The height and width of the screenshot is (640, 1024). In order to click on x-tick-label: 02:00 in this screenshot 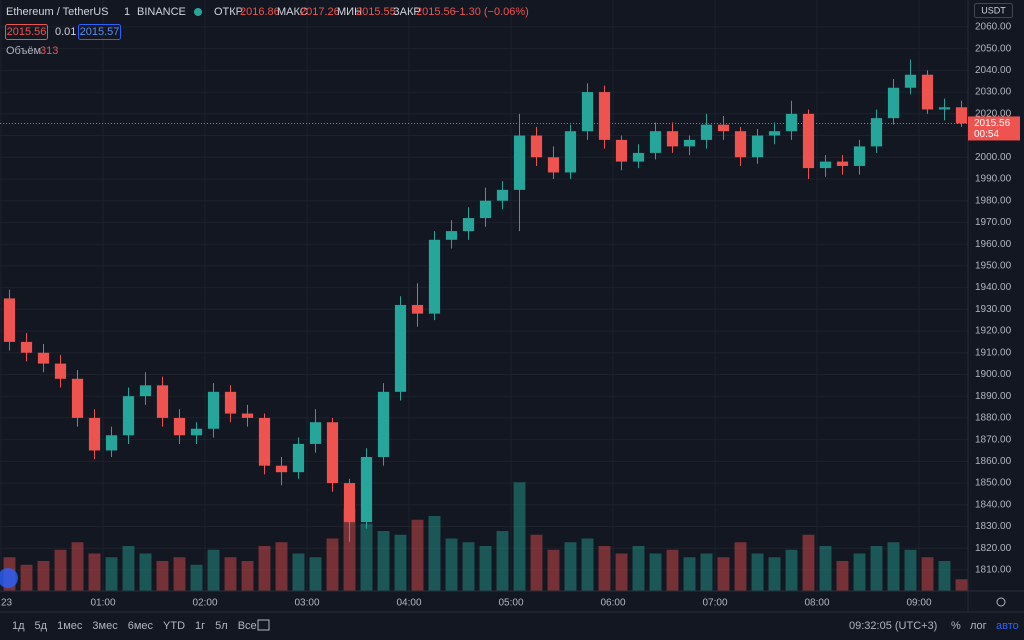, I will do `click(204, 603)`.